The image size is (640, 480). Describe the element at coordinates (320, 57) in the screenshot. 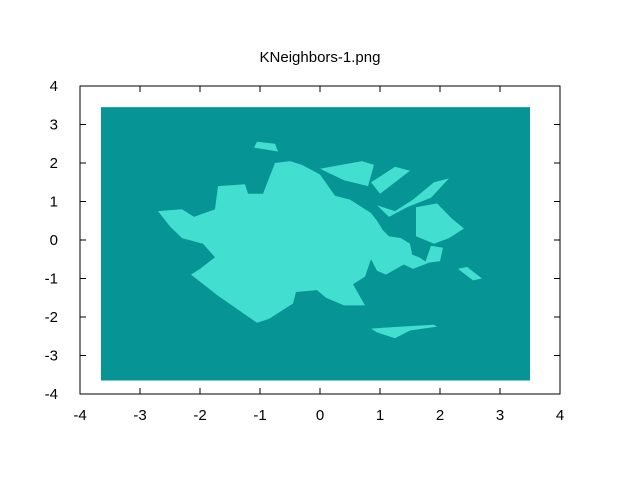

I see `chart-title: KNeighbors-1.png` at that location.